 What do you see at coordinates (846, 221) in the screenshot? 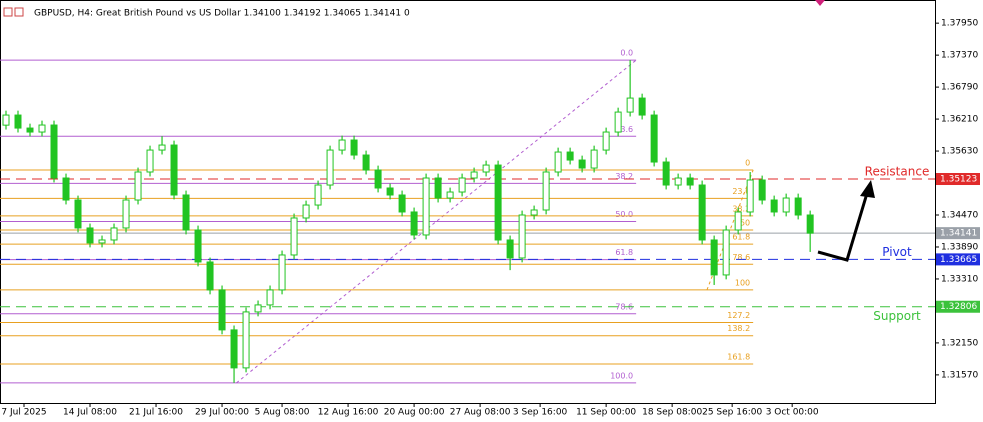
I see `arrow` at bounding box center [846, 221].